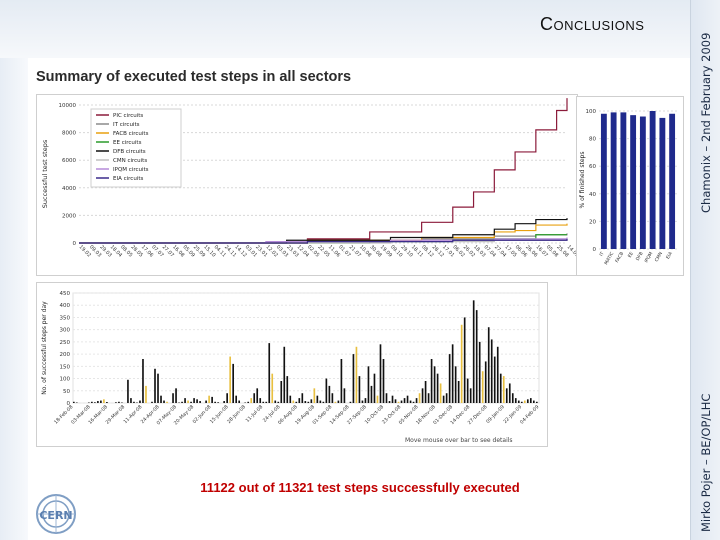 This screenshot has width=720, height=540. Describe the element at coordinates (459, 440) in the screenshot. I see `chart-hint: Move mouse over bar to see details` at that location.